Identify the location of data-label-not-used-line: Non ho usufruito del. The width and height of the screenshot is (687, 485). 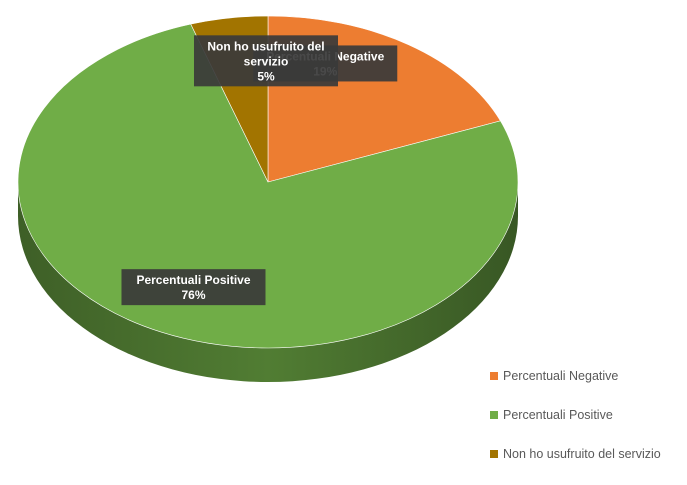
(265, 46).